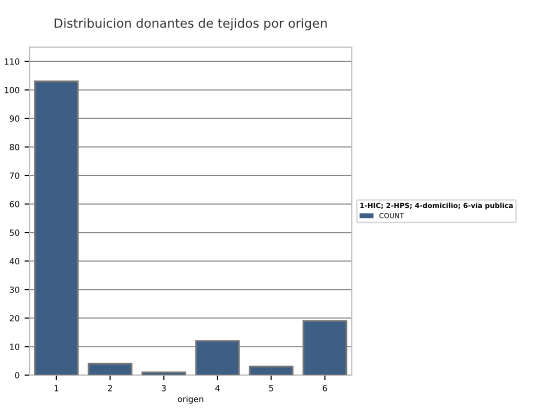 The image size is (537, 410). I want to click on y-tick-label: 0, so click(17, 375).